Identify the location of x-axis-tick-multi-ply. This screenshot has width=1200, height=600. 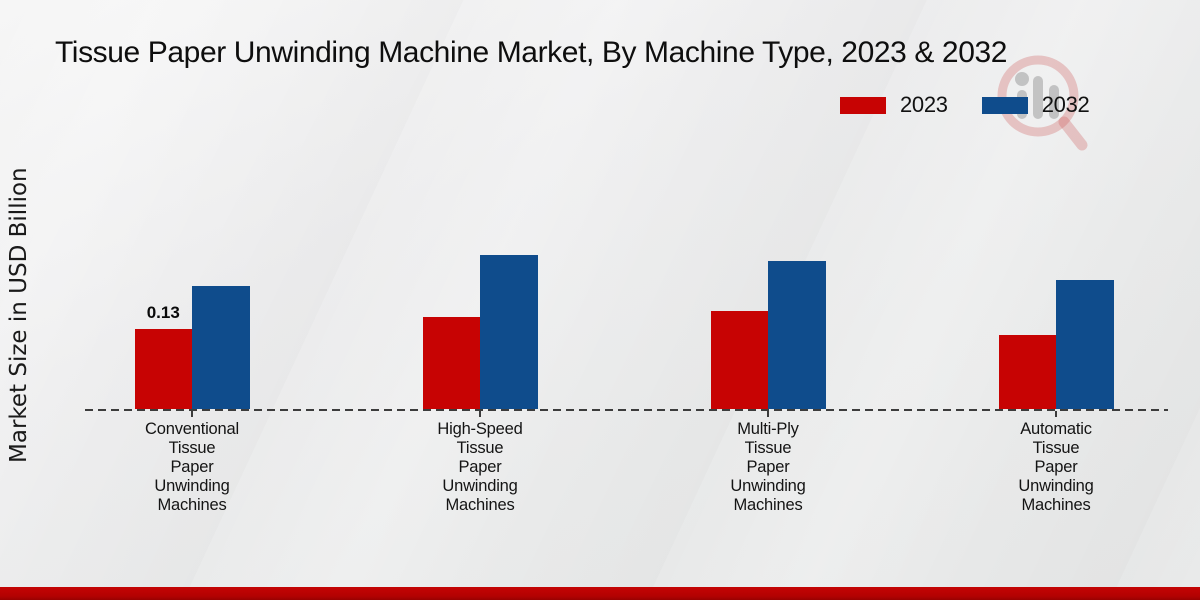
(768, 414).